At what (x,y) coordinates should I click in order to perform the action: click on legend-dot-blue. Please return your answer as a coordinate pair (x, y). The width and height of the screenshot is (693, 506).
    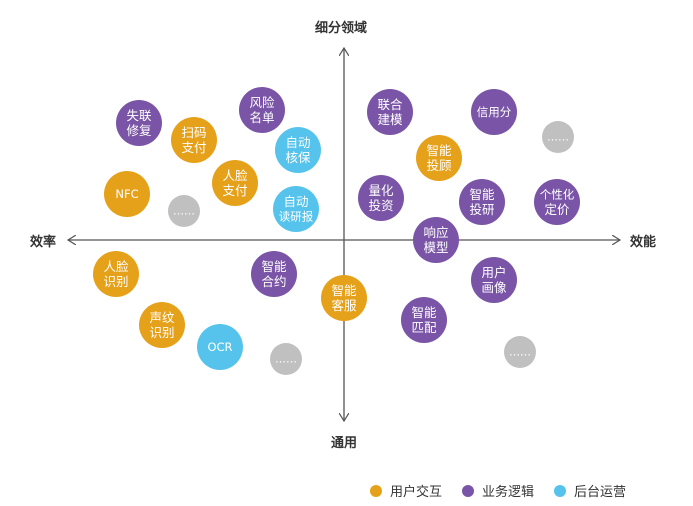
    Looking at the image, I should click on (560, 490).